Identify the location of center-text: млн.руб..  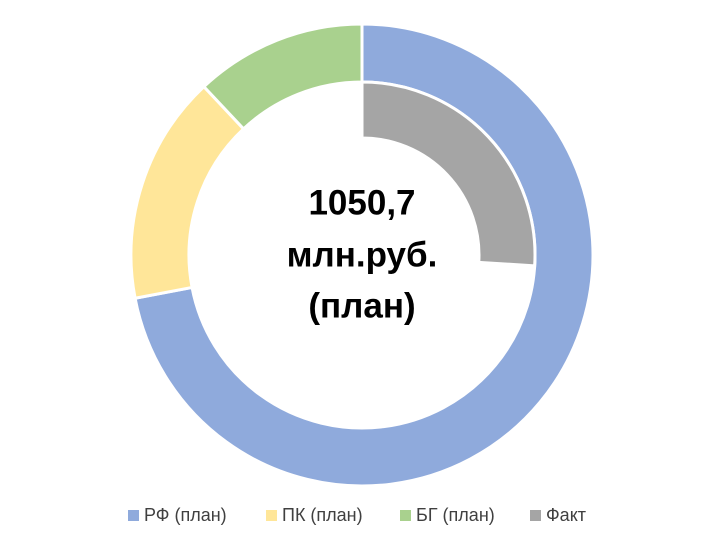
(362, 254).